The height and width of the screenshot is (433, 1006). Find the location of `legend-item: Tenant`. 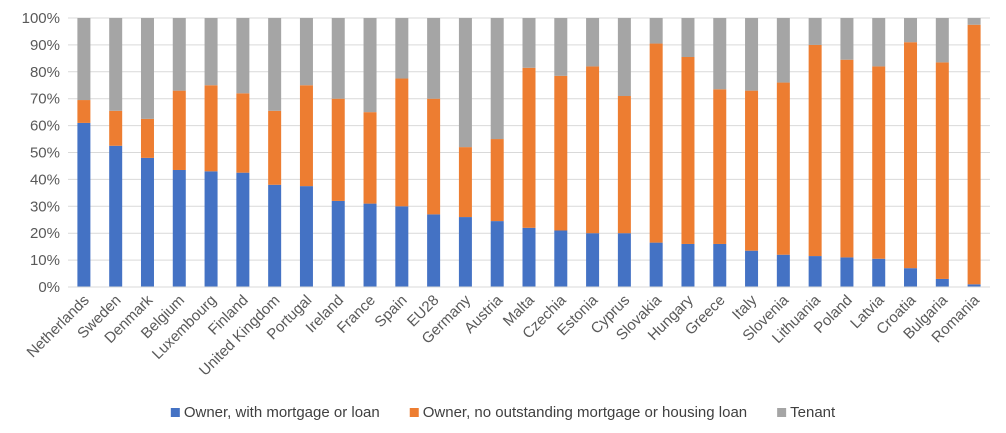

legend-item: Tenant is located at coordinates (806, 412).